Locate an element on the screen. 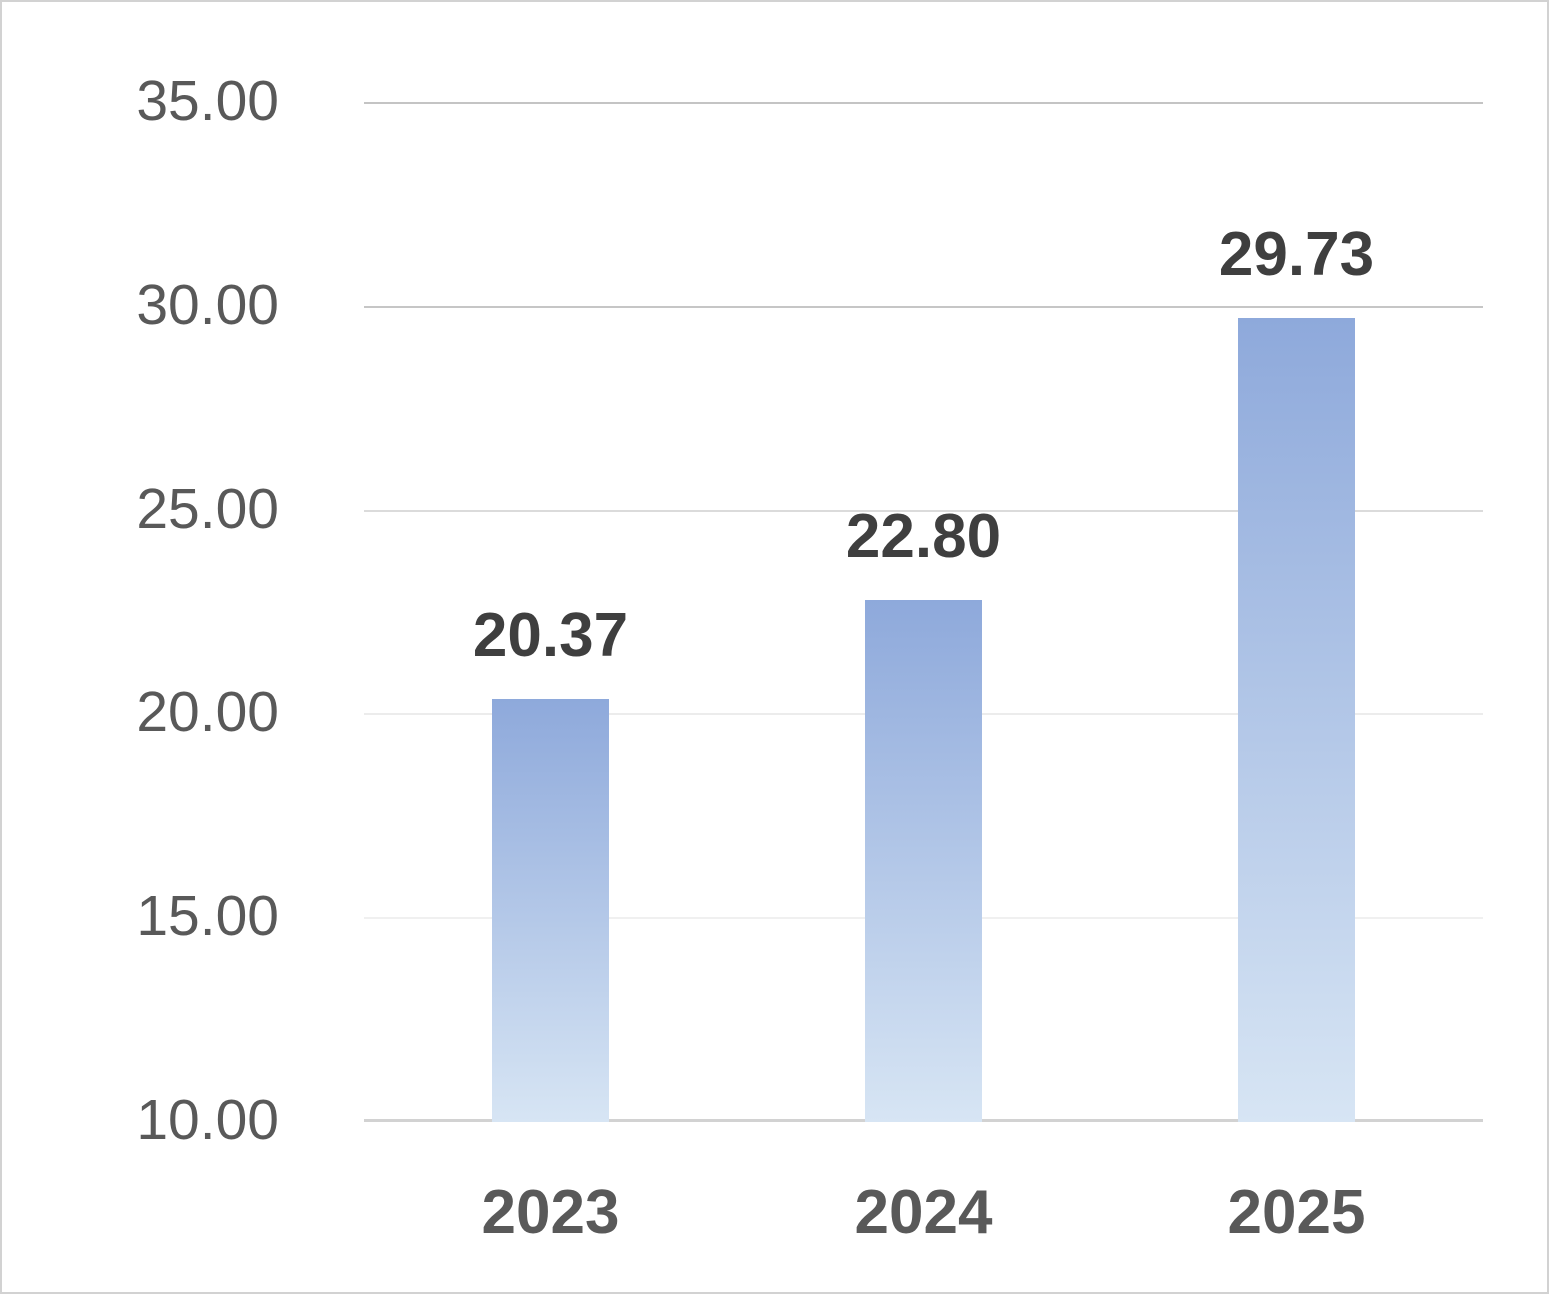 The image size is (1549, 1294). bar-2024 is located at coordinates (923, 861).